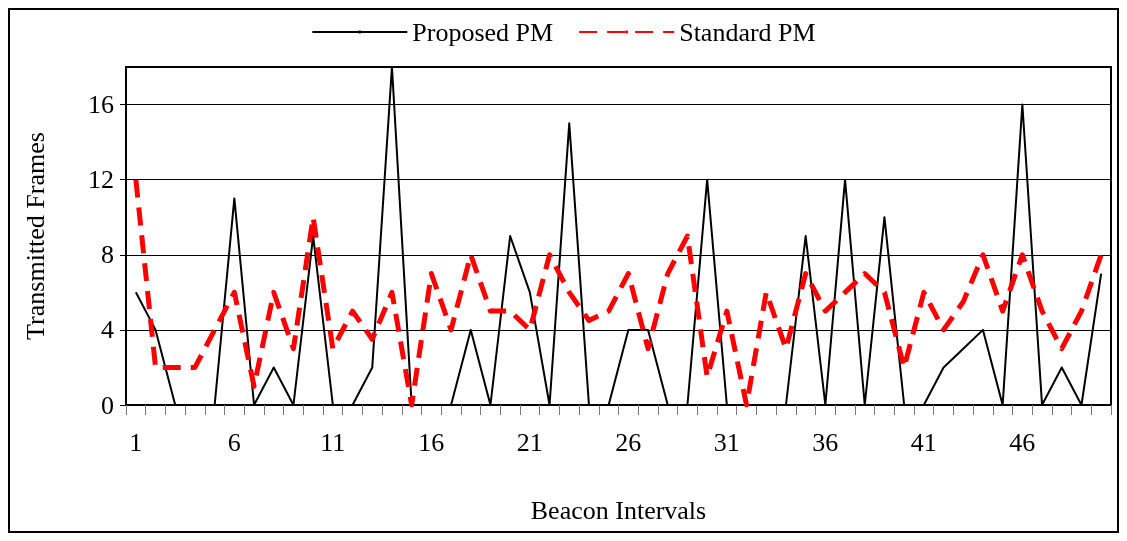  What do you see at coordinates (923, 442) in the screenshot?
I see `x-tick-label: 41` at bounding box center [923, 442].